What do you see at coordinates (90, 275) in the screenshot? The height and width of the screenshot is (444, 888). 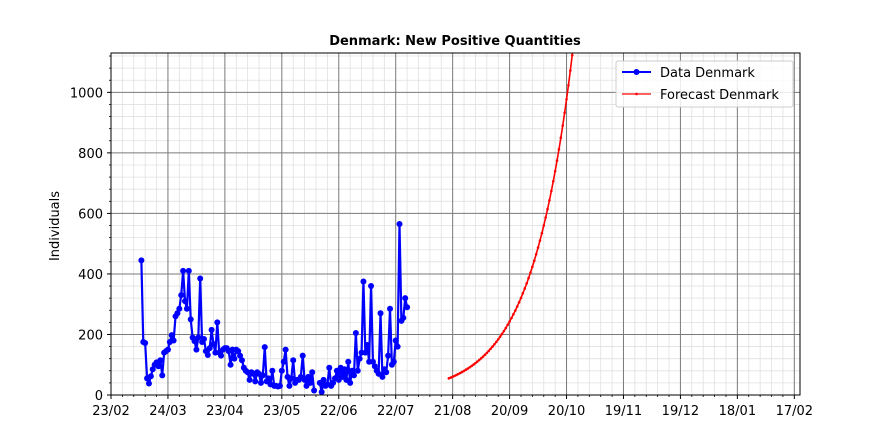 I see `y-tick-label: 400` at bounding box center [90, 275].